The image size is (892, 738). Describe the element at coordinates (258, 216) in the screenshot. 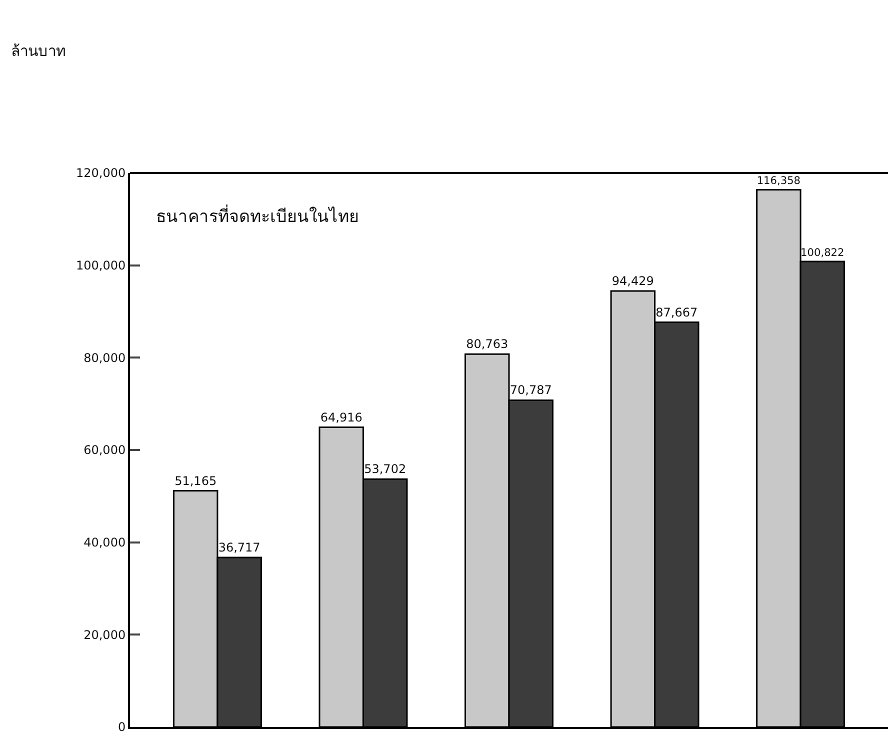

I see `text: ธนาคารที่จดทะเบียนในไทย` at that location.